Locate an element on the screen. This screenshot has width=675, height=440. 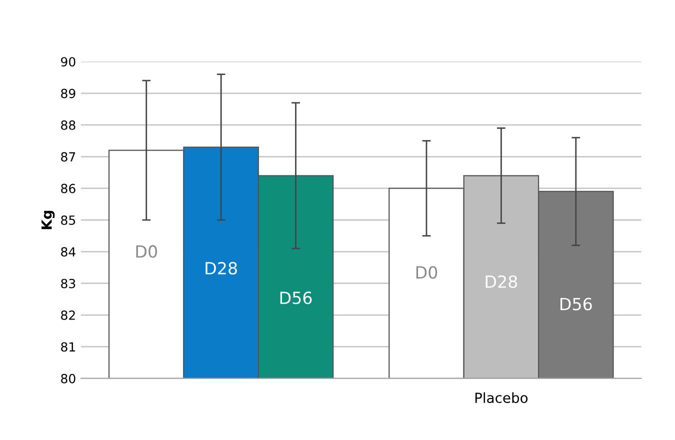
y-tick-label: 82 is located at coordinates (68, 315).